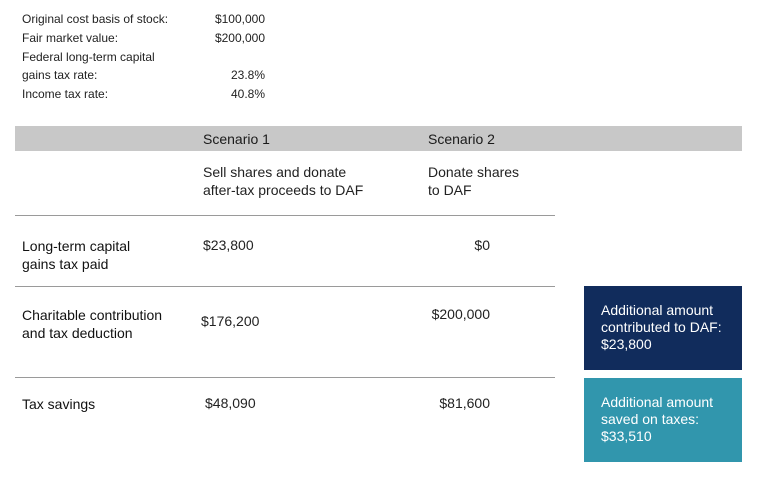 The height and width of the screenshot is (482, 770). What do you see at coordinates (474, 172) in the screenshot?
I see `scenario-2-desc-line: Donate shares` at bounding box center [474, 172].